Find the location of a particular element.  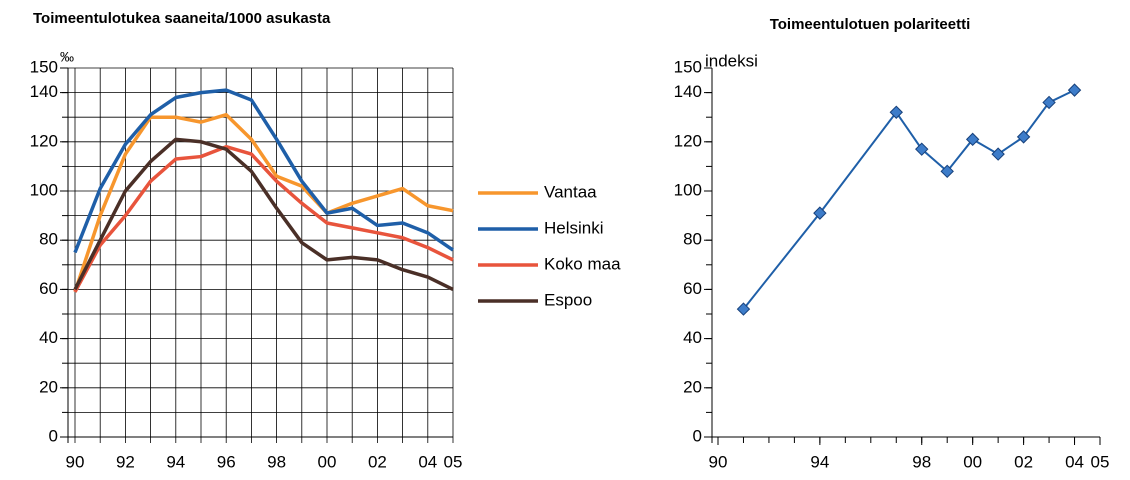

x-tick-label: 92 is located at coordinates (125, 461).